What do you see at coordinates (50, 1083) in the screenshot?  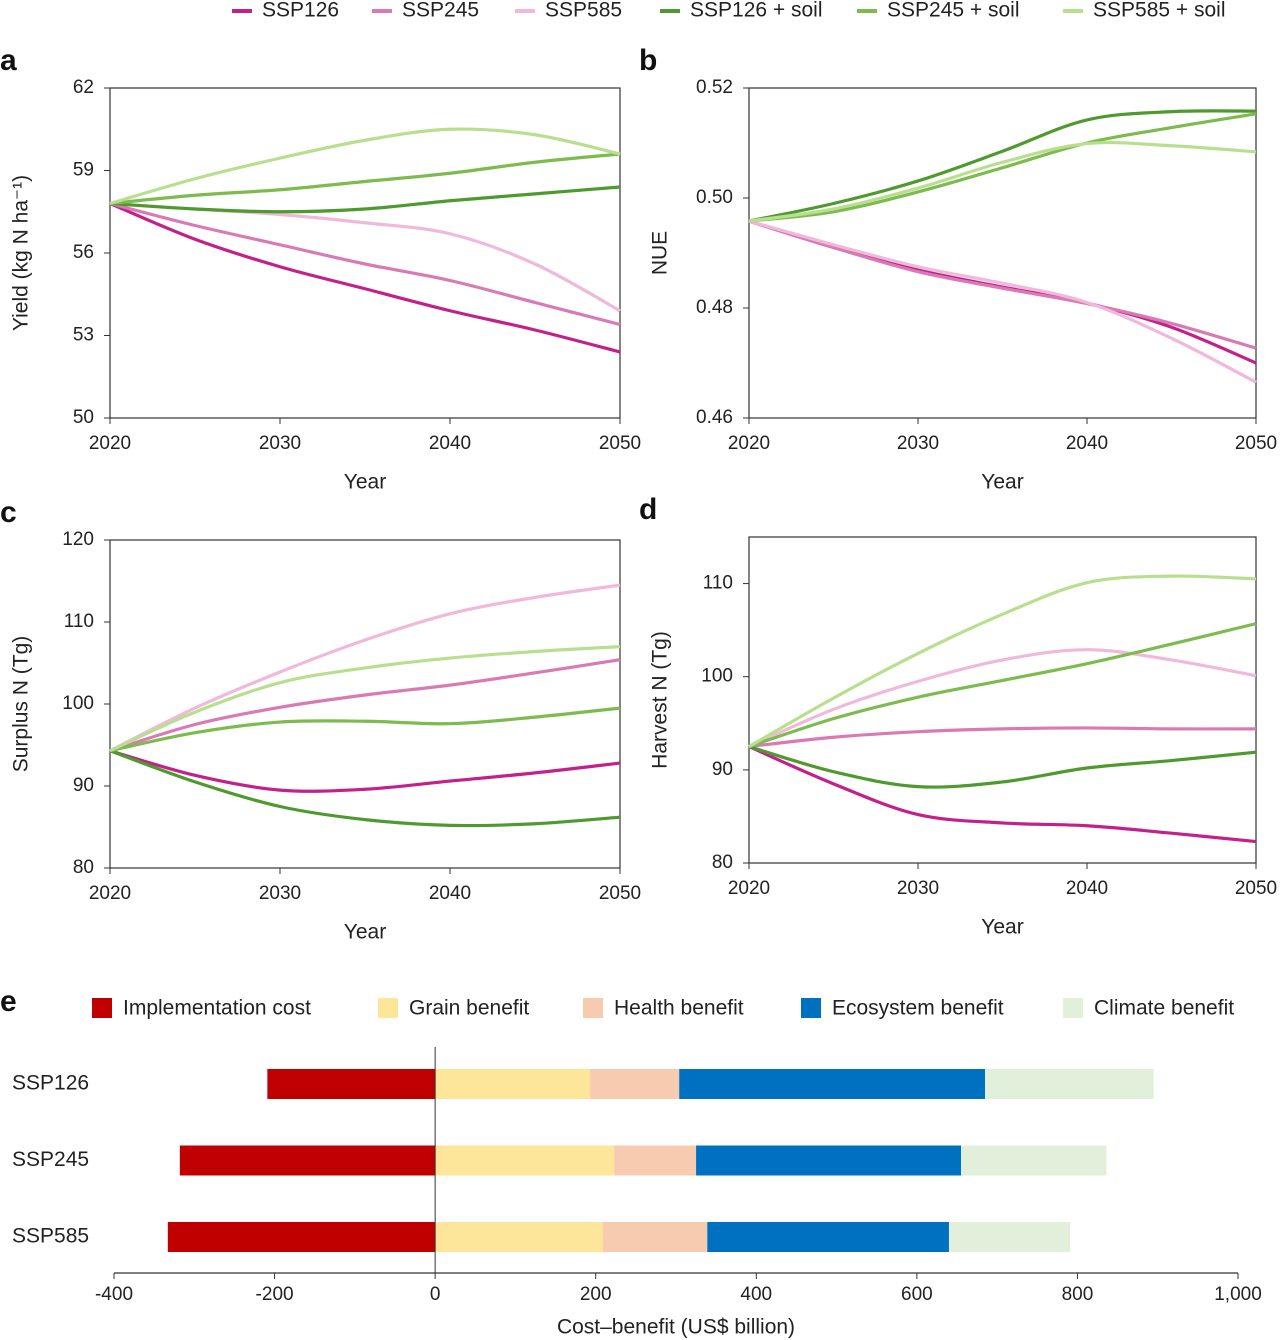 I see `category-label: SSP126` at bounding box center [50, 1083].